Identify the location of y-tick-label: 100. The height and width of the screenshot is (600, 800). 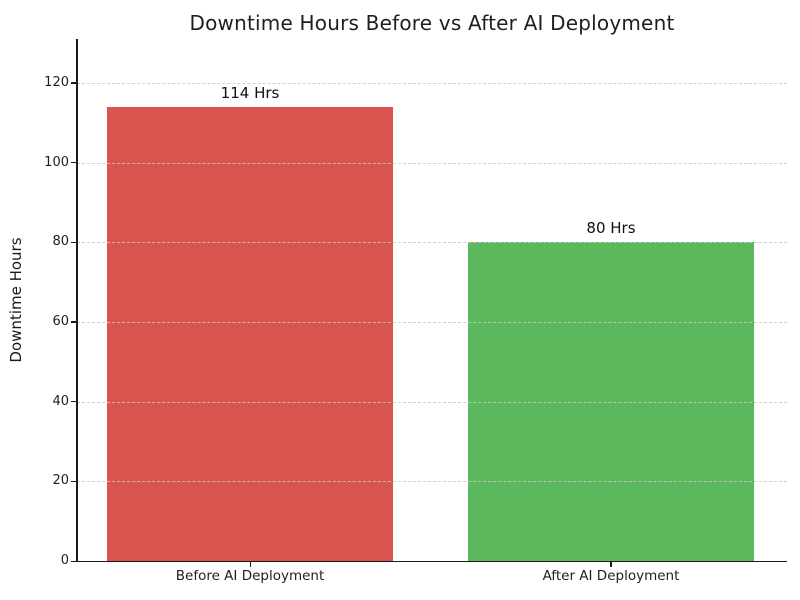
(56, 162).